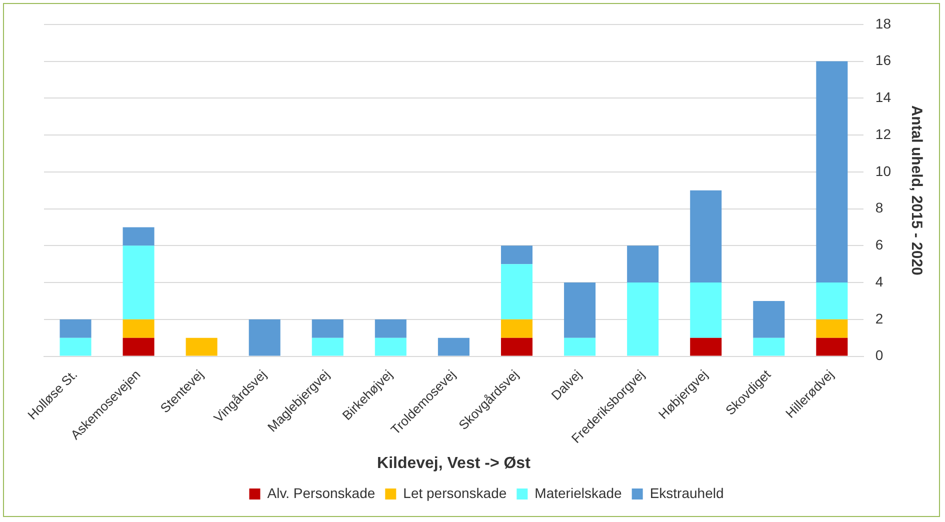  What do you see at coordinates (687, 492) in the screenshot?
I see `legend-label: Ekstrauheld` at bounding box center [687, 492].